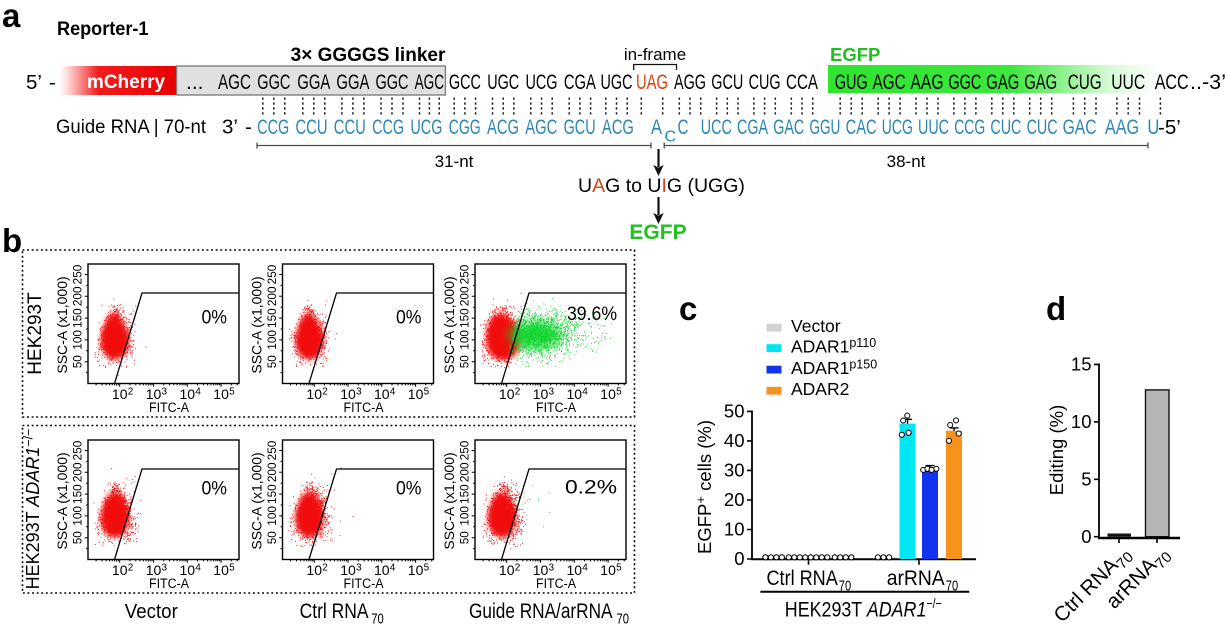 The image size is (1227, 629). What do you see at coordinates (11, 17) in the screenshot?
I see `svg-text: a` at bounding box center [11, 17].